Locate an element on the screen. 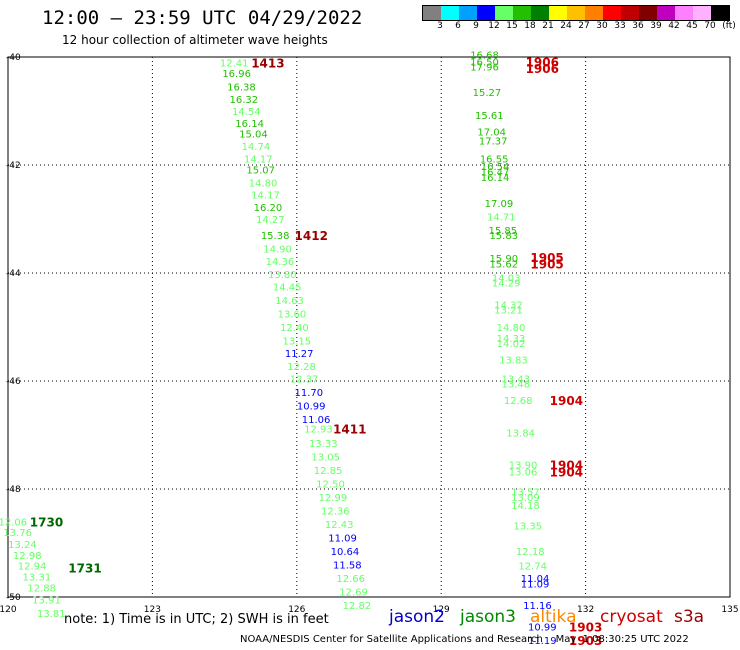 This screenshot has width=740, height=650. pass-time-label: 1411 is located at coordinates (349, 430).